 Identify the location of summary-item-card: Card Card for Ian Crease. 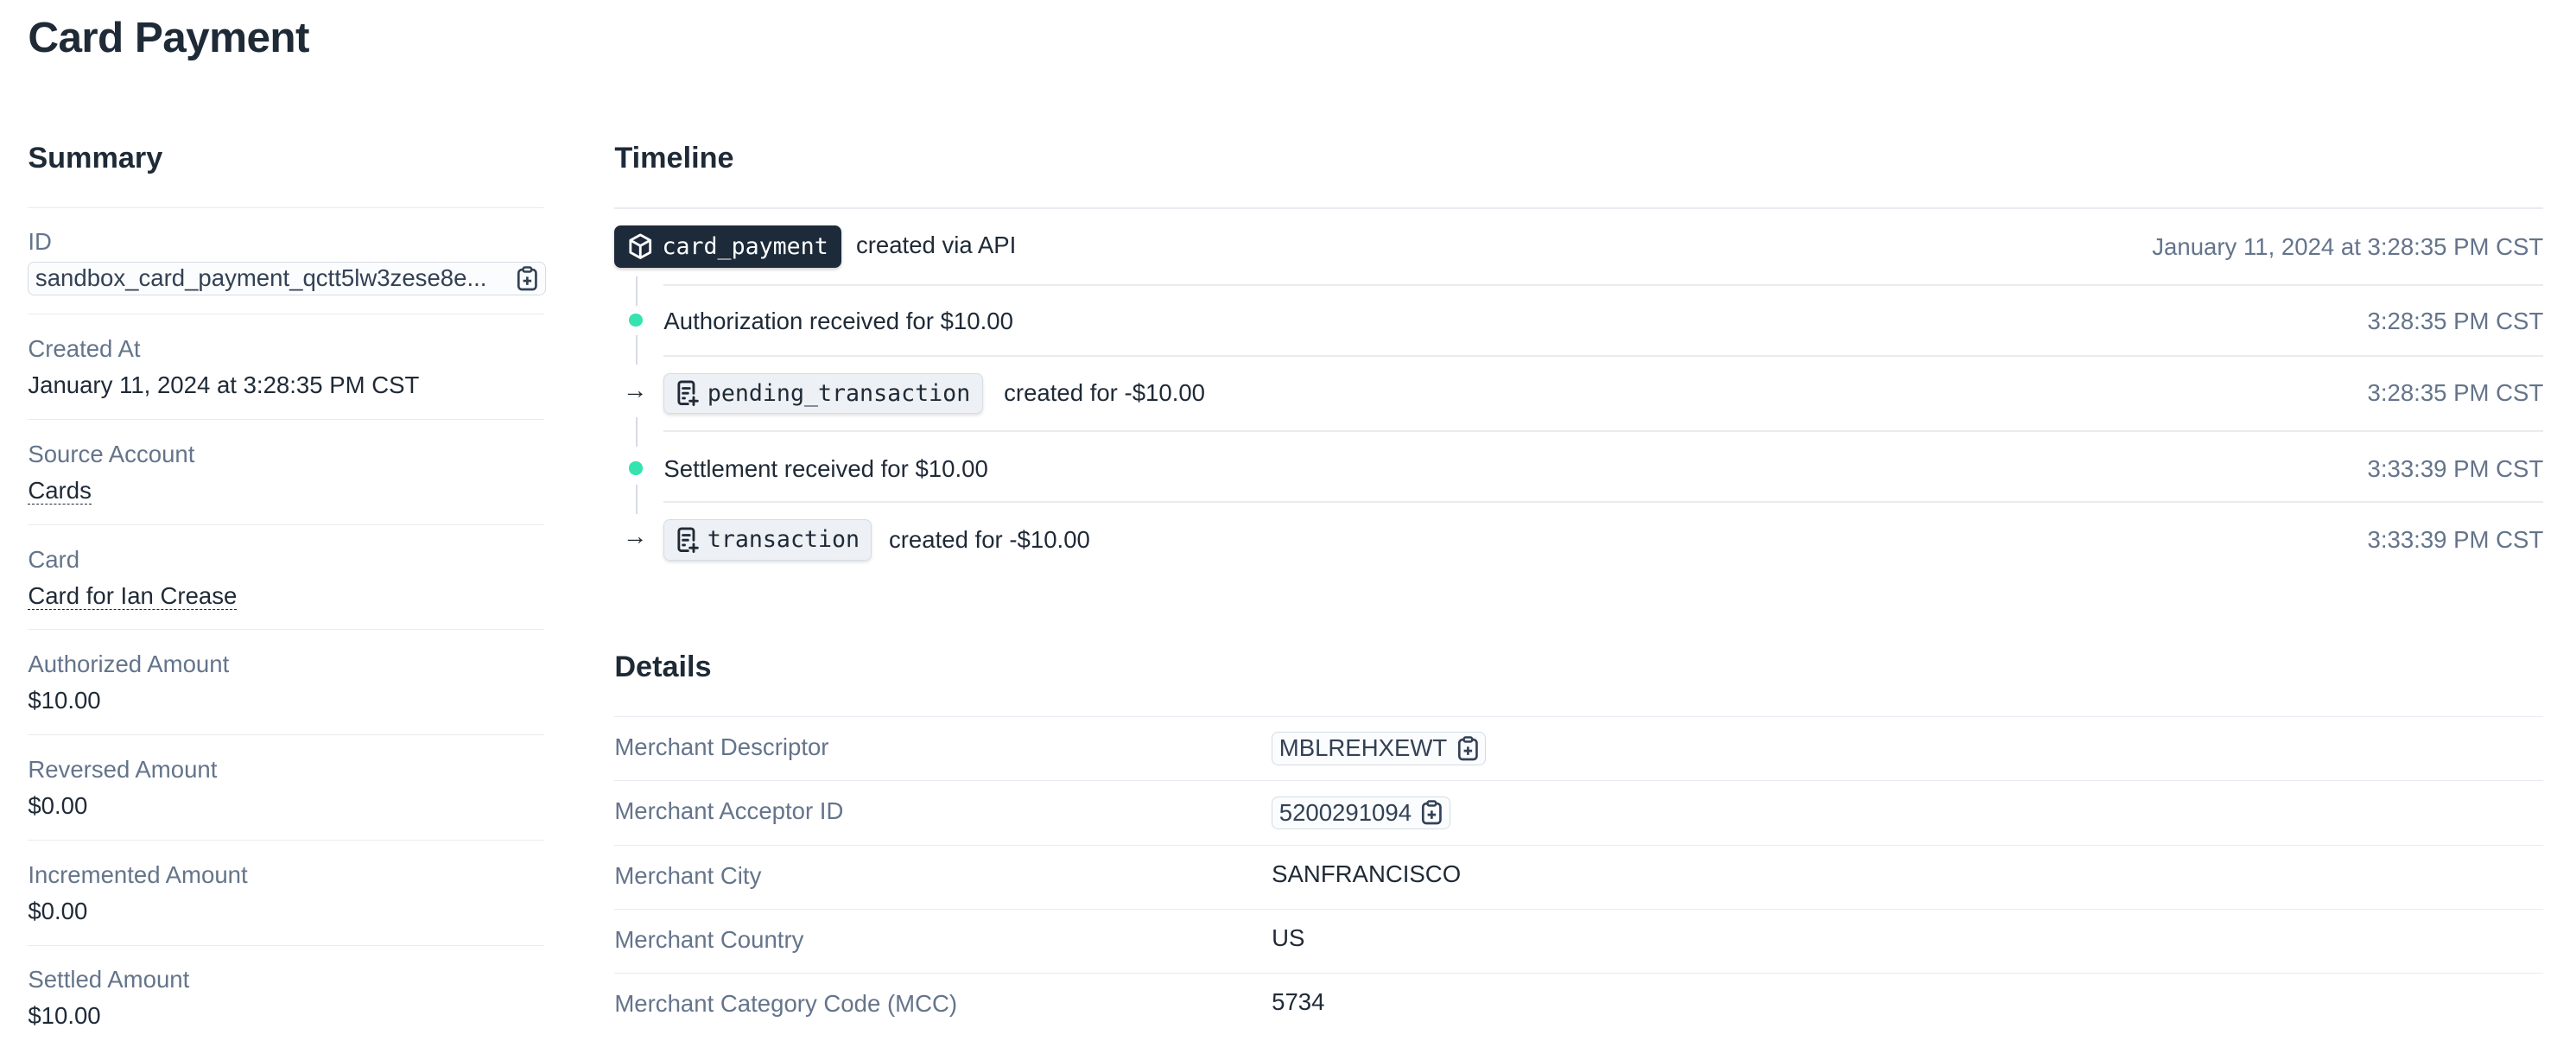
(286, 577).